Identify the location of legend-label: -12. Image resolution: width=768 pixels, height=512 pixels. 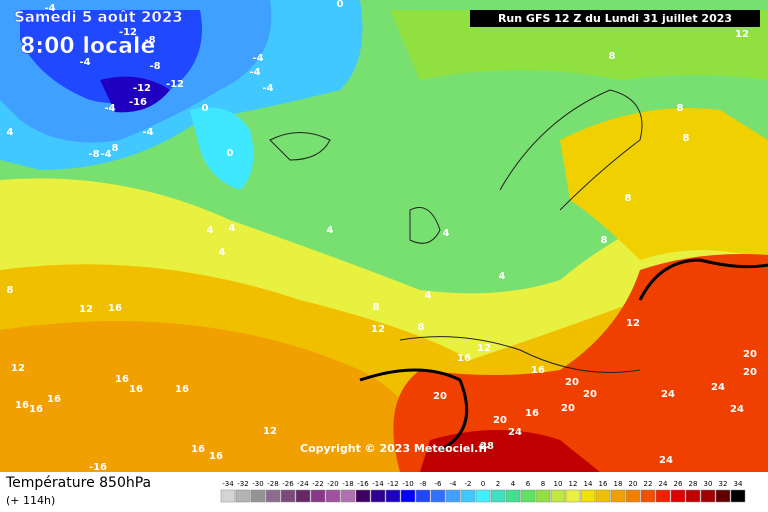
(392, 484).